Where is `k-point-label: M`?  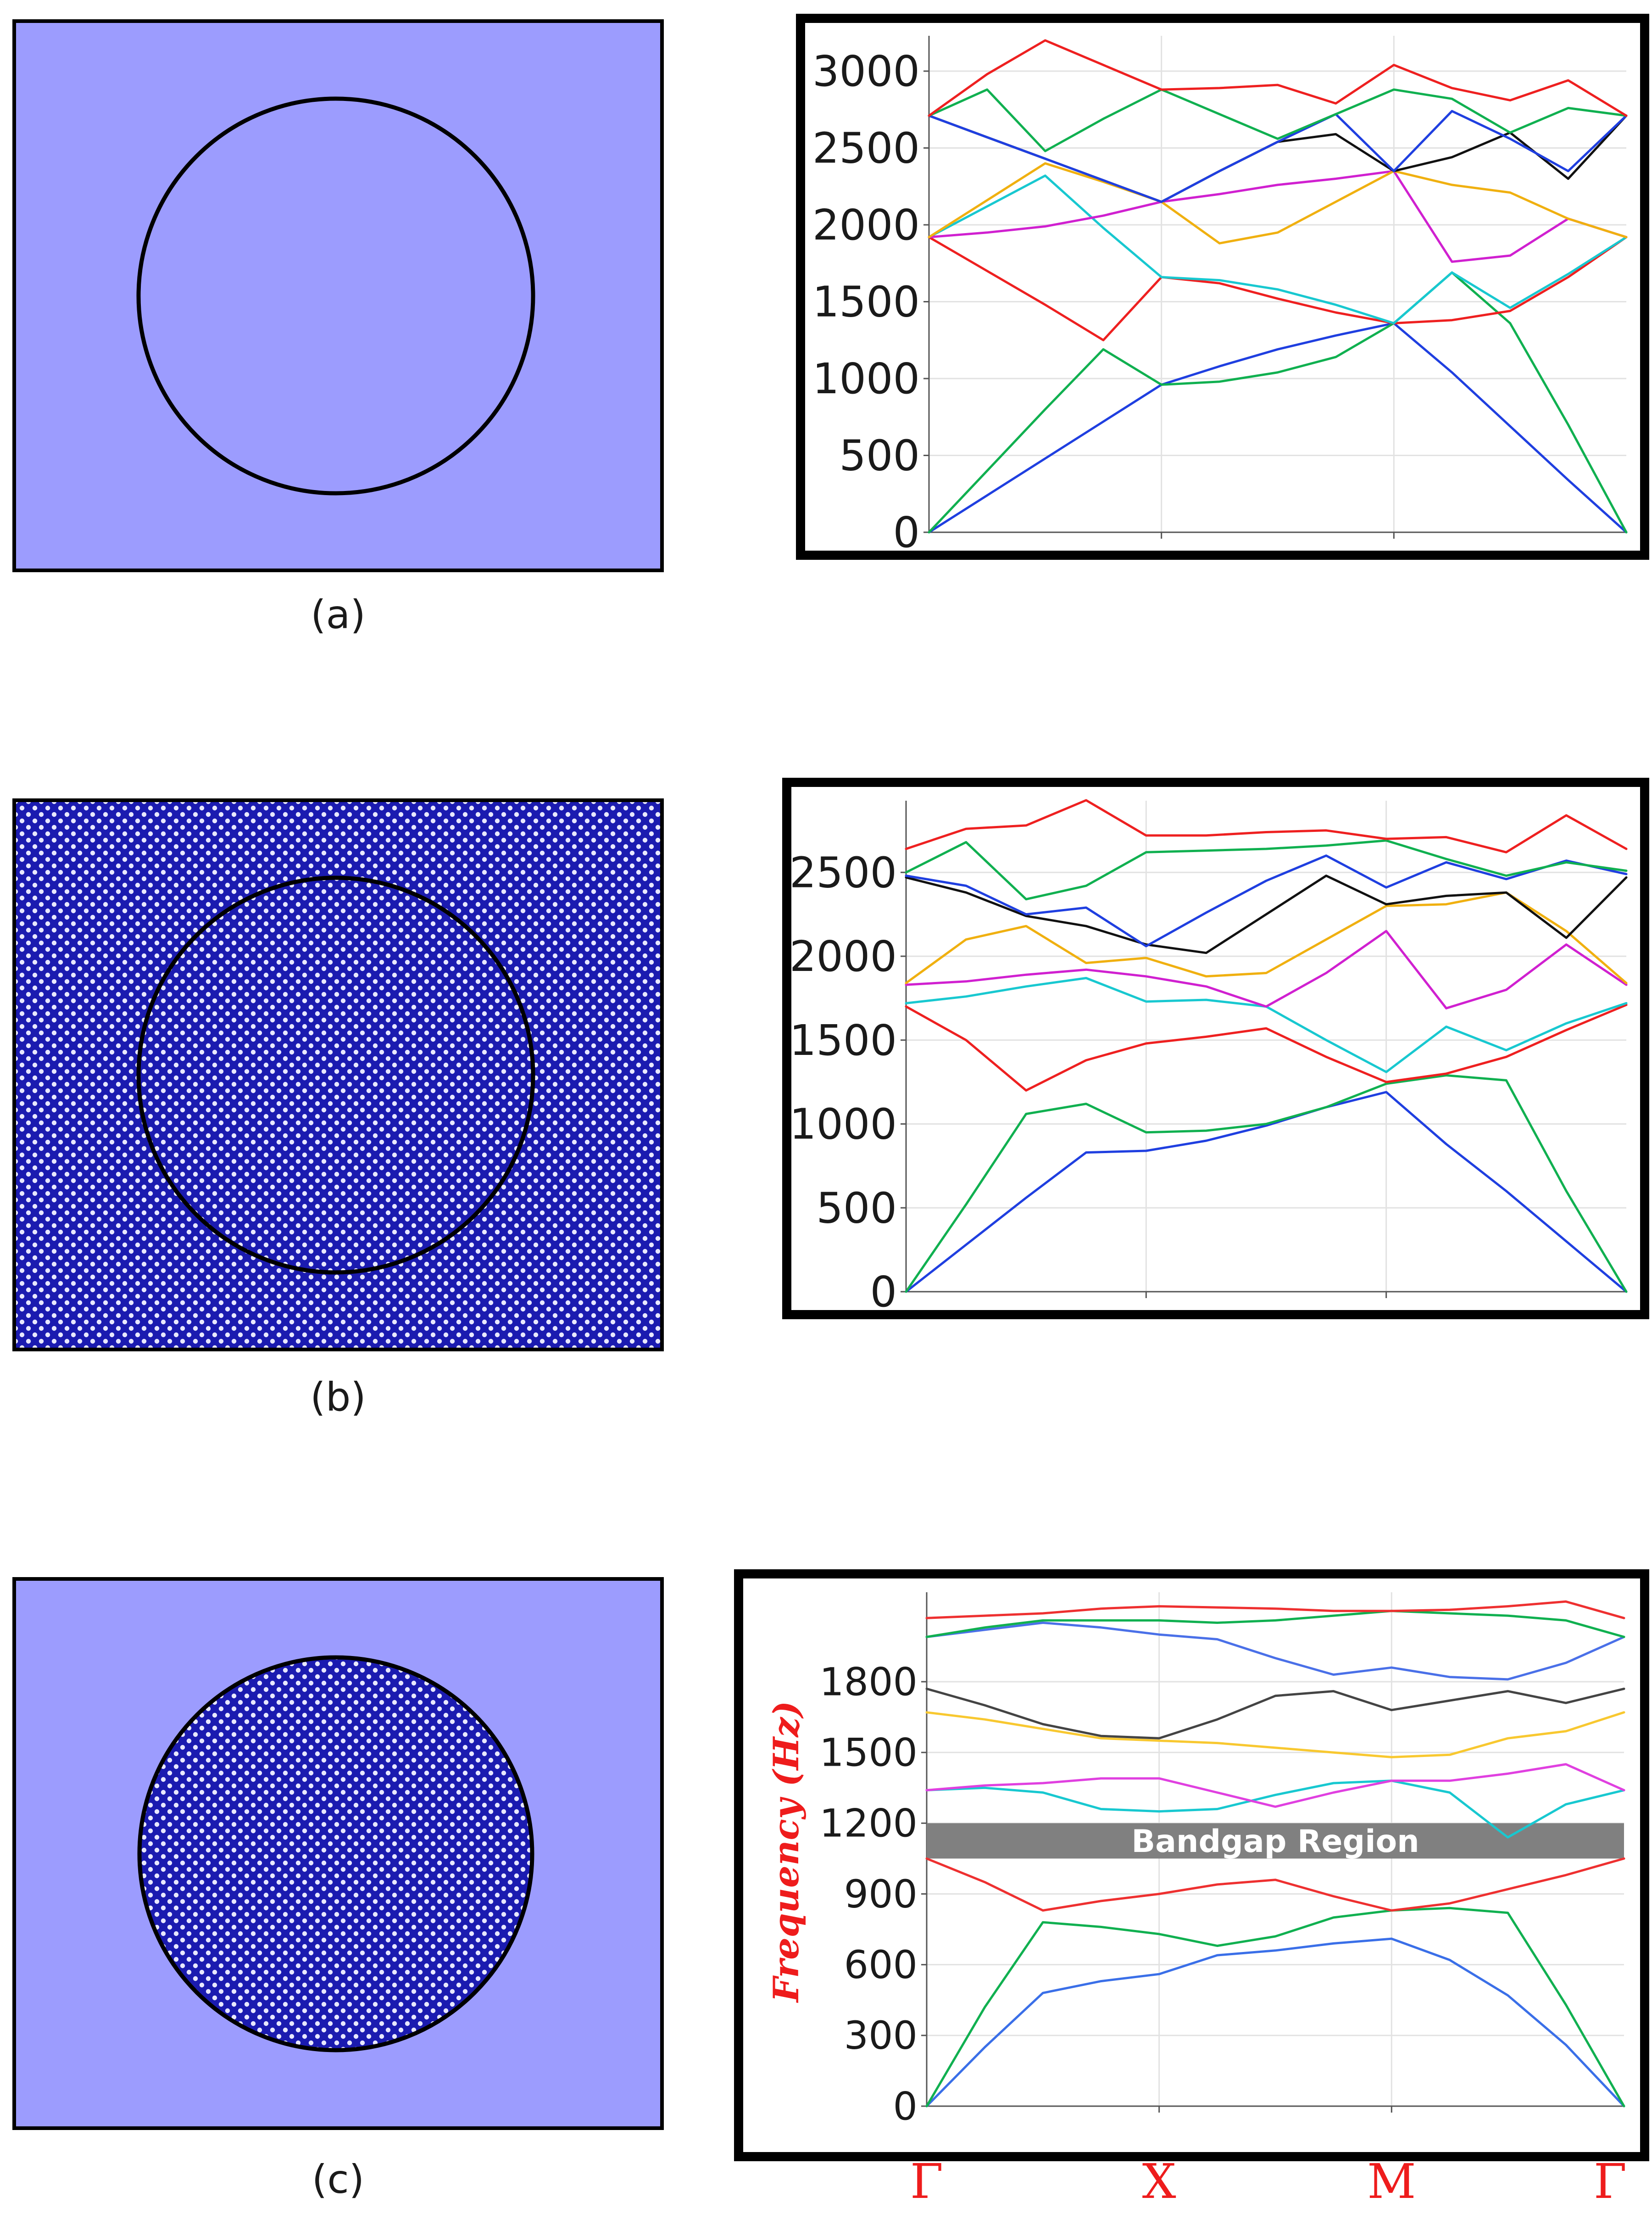
k-point-label: M is located at coordinates (1391, 2181).